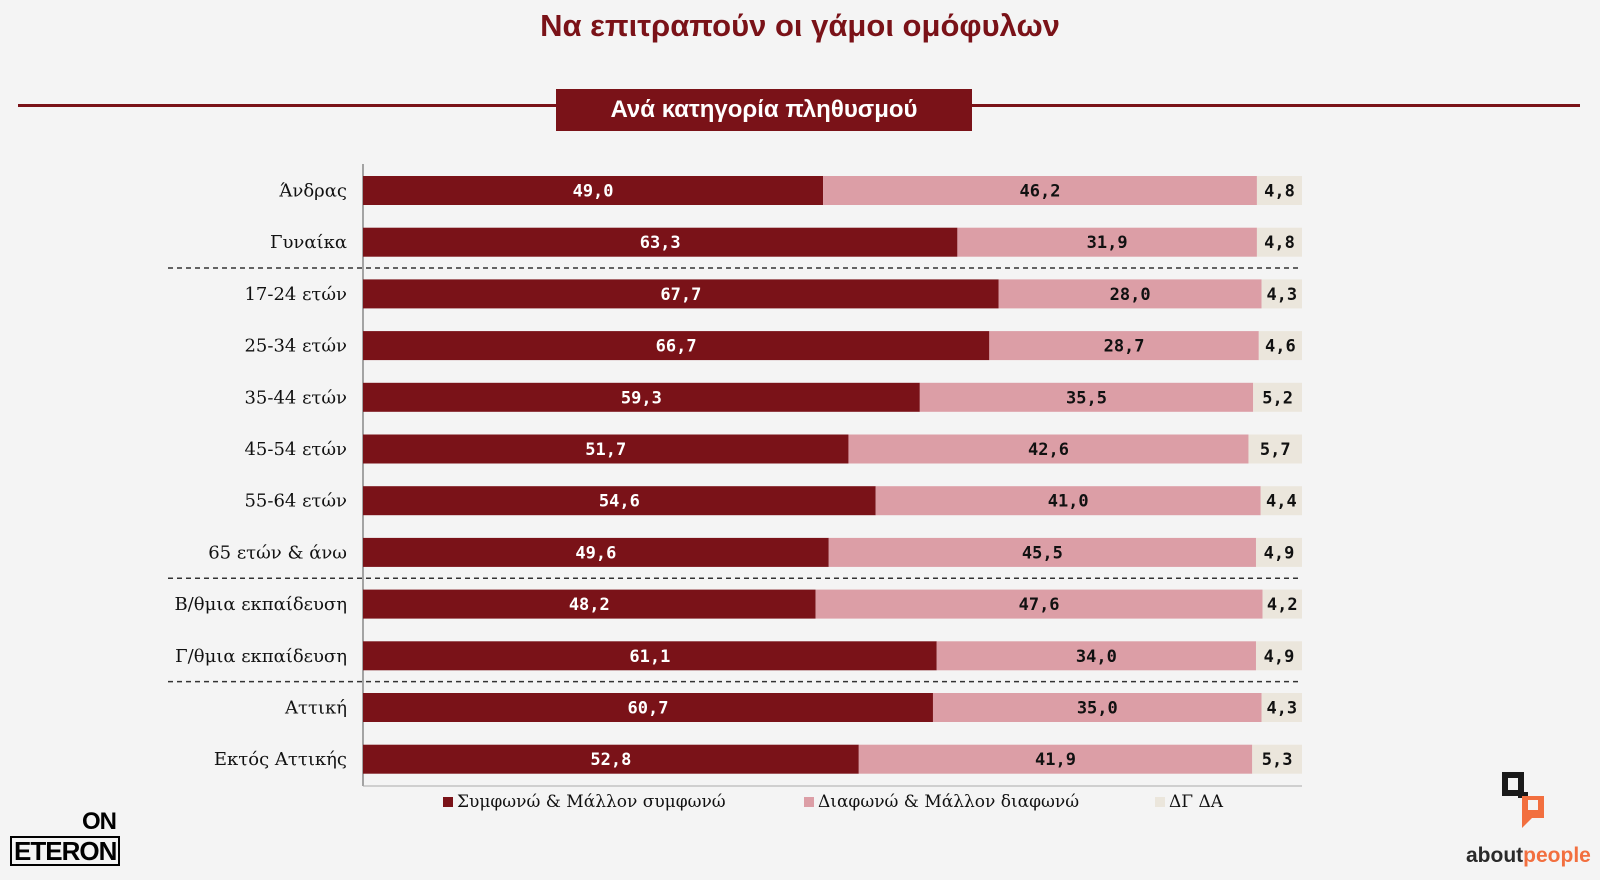 The width and height of the screenshot is (1600, 880). I want to click on data-label: 41,0, so click(1068, 502).